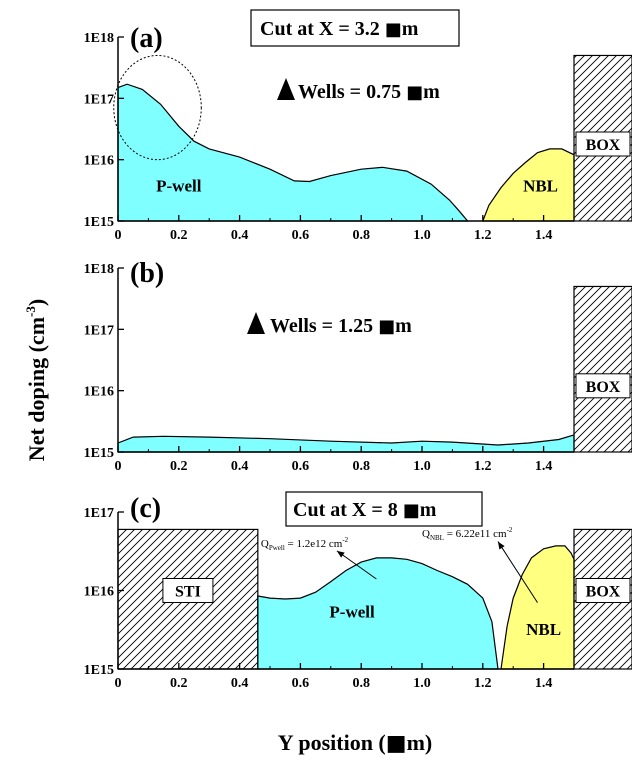  I want to click on highlight-ellipse, so click(157, 107).